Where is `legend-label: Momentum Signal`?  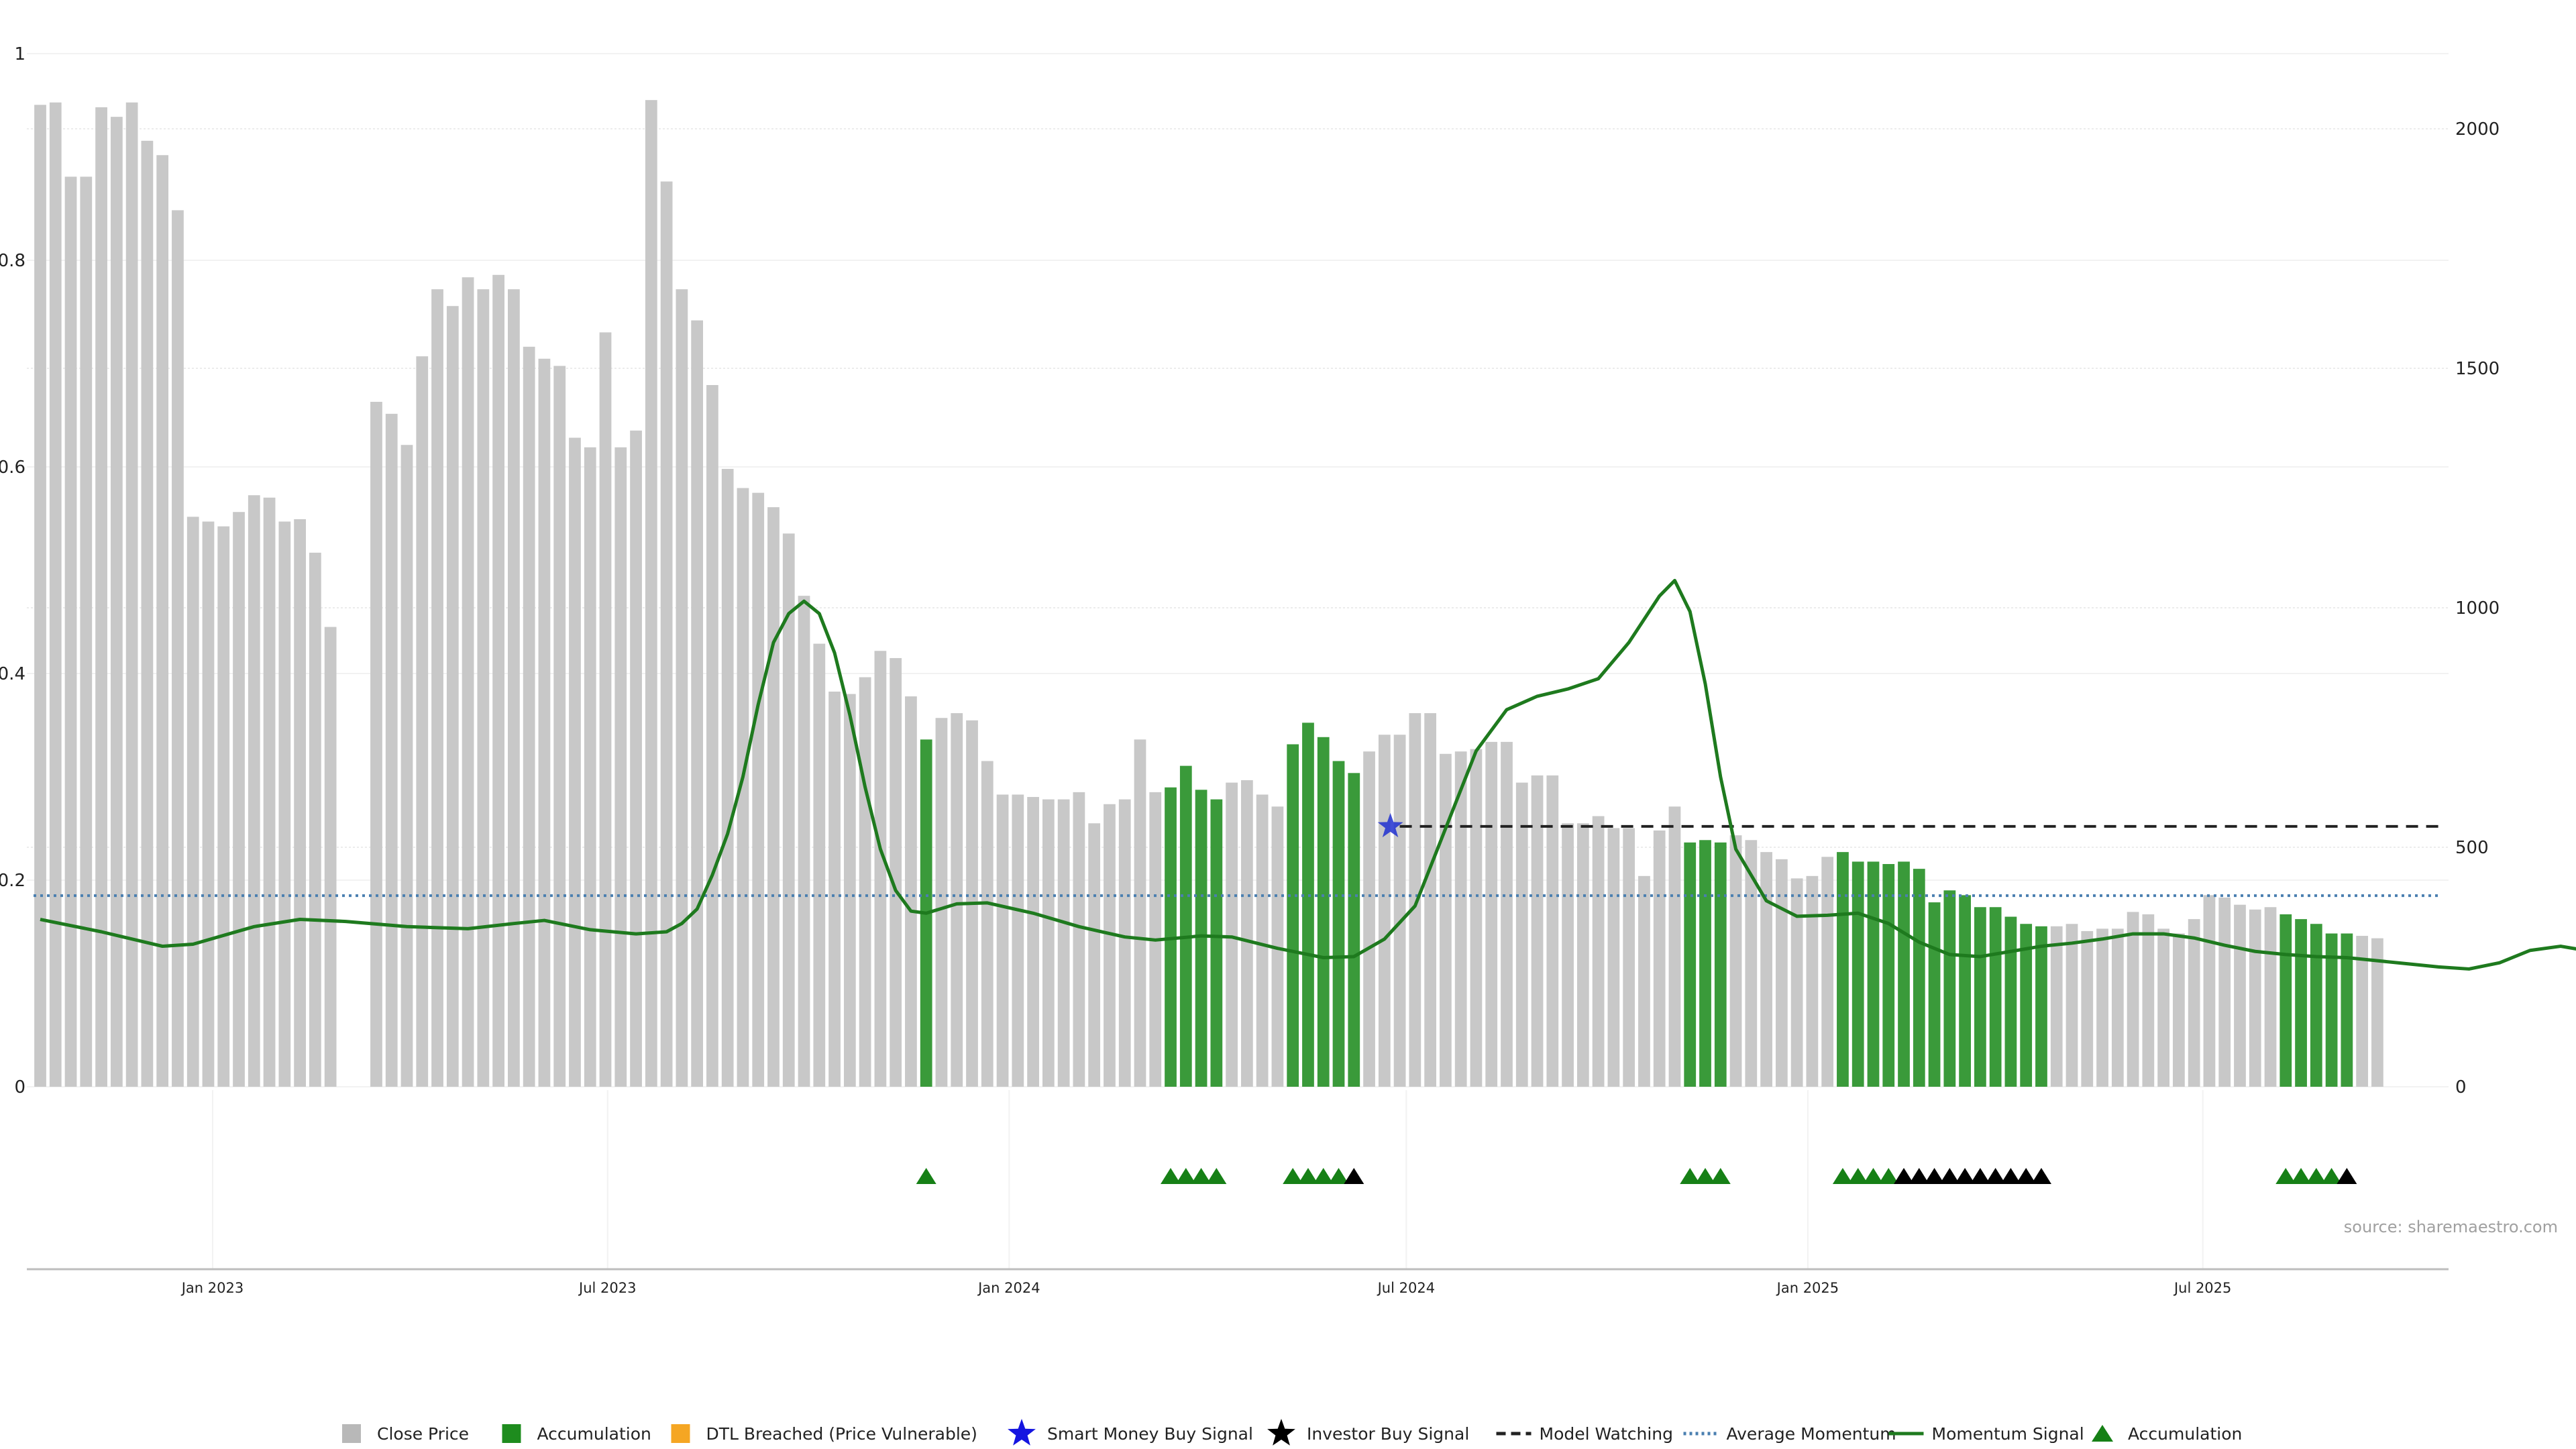
legend-label: Momentum Signal is located at coordinates (2008, 1434).